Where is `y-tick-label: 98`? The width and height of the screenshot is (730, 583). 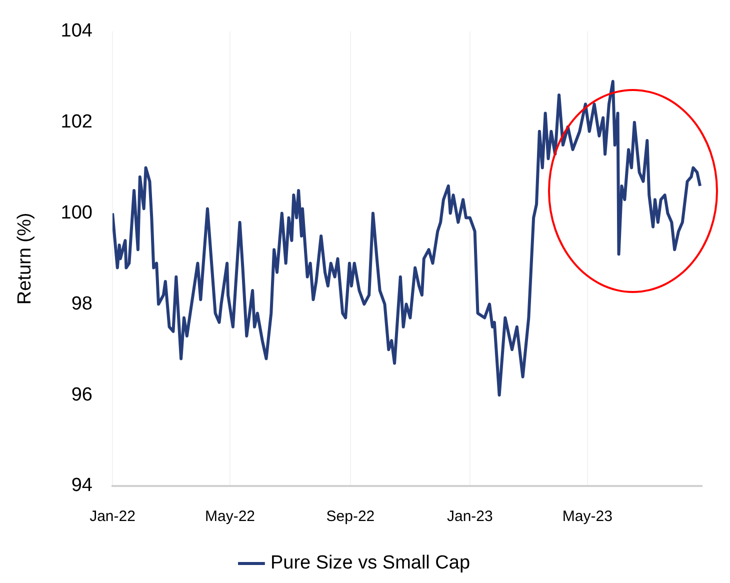
y-tick-label: 98 is located at coordinates (81, 303).